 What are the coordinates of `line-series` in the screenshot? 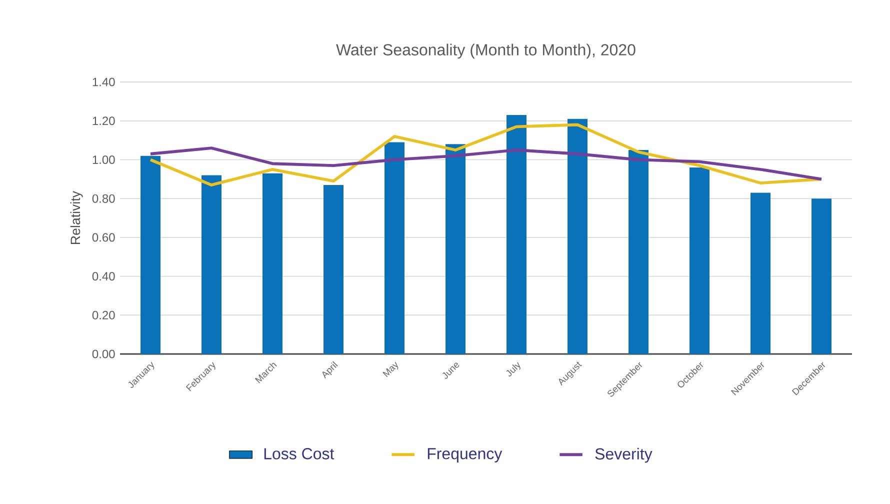 It's located at (486, 163).